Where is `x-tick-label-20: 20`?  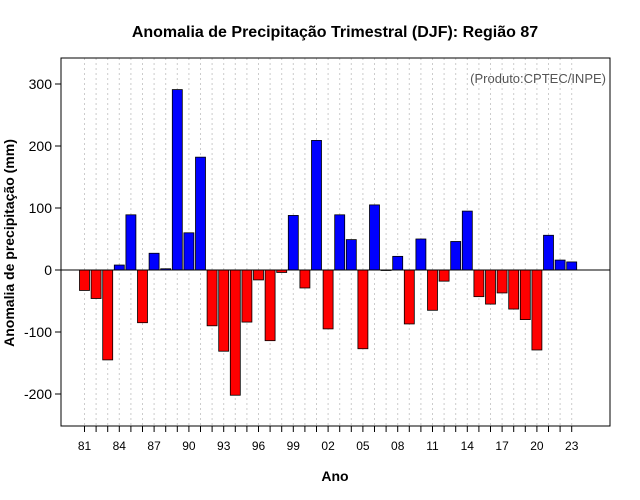 x-tick-label-20: 20 is located at coordinates (537, 446).